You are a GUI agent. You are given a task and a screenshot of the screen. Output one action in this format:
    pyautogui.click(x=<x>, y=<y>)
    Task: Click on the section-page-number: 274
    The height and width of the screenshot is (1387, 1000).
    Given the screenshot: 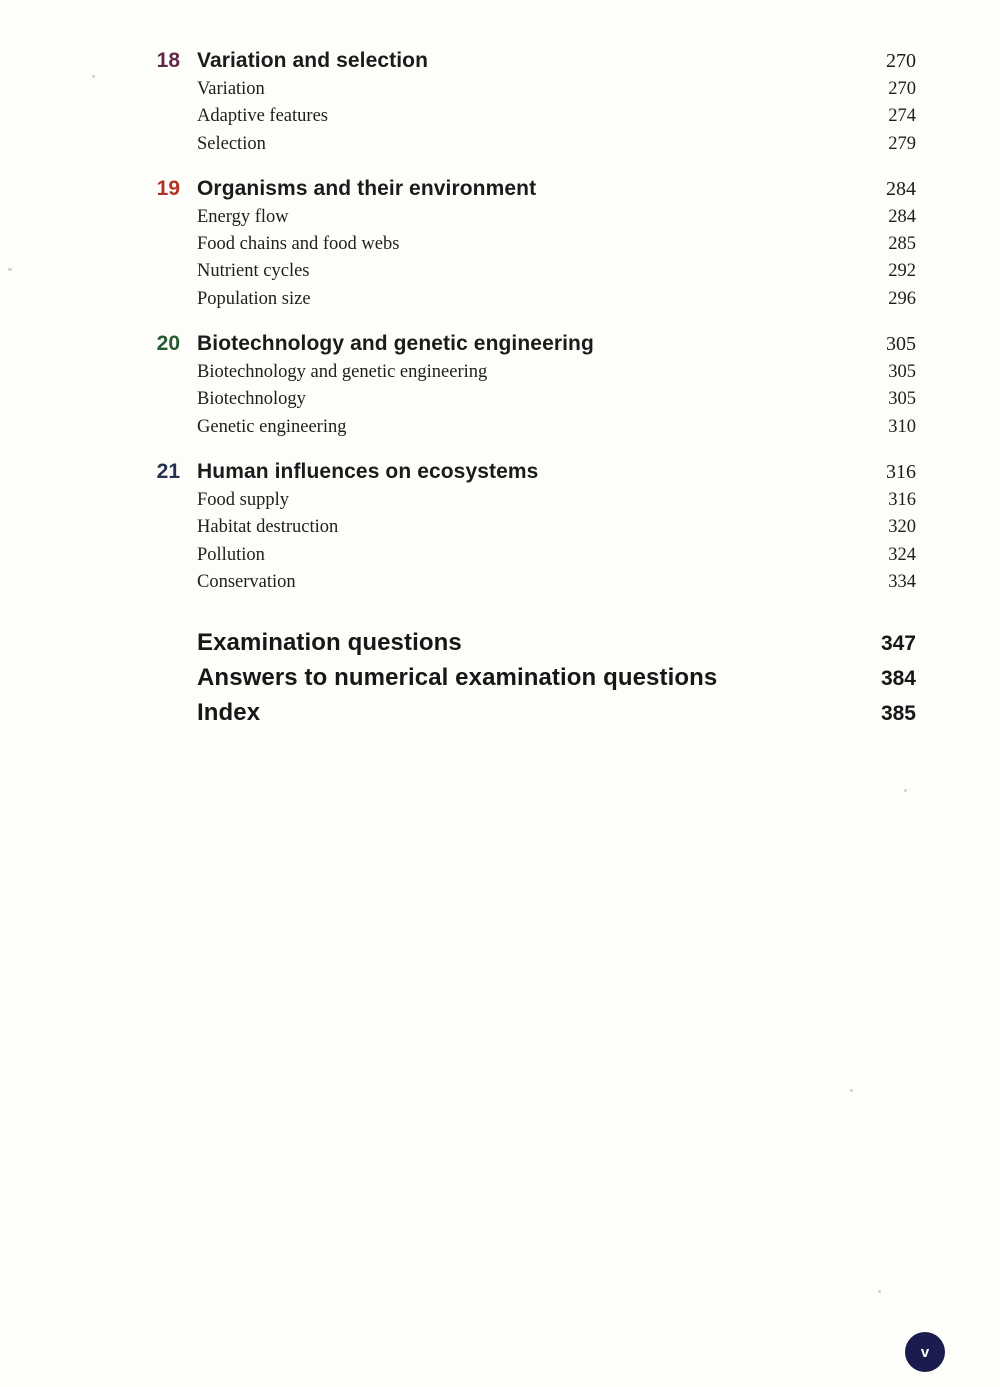 What is the action you would take?
    pyautogui.click(x=902, y=116)
    